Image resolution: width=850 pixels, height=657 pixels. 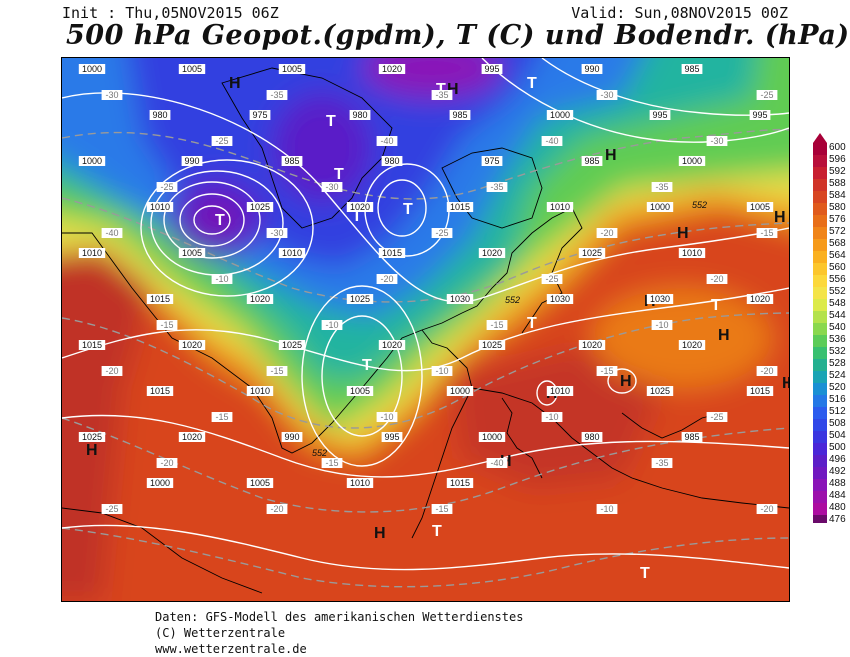 What do you see at coordinates (837, 303) in the screenshot?
I see `scale-label: 548` at bounding box center [837, 303].